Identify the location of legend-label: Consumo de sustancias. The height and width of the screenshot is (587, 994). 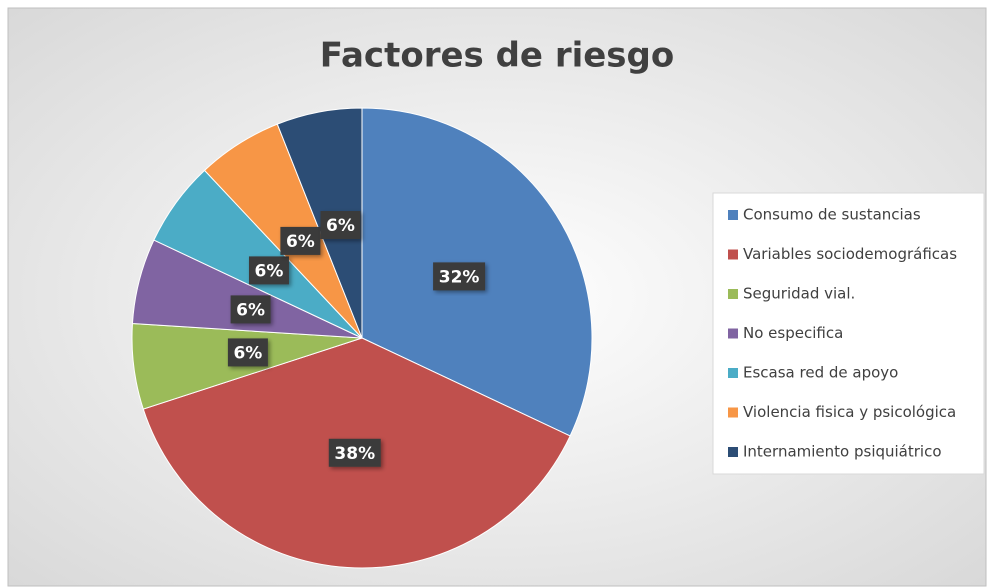
(832, 215).